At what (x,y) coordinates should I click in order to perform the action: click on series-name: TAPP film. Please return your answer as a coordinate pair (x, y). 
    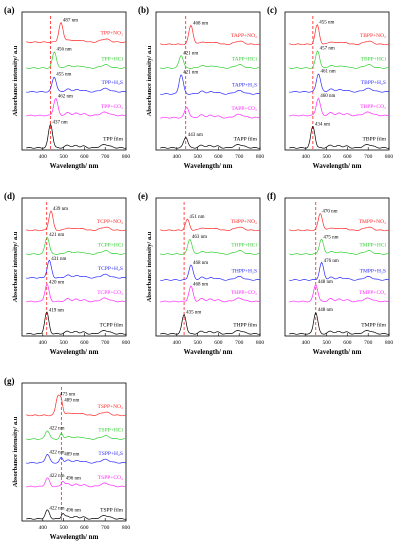
    Looking at the image, I should click on (246, 138).